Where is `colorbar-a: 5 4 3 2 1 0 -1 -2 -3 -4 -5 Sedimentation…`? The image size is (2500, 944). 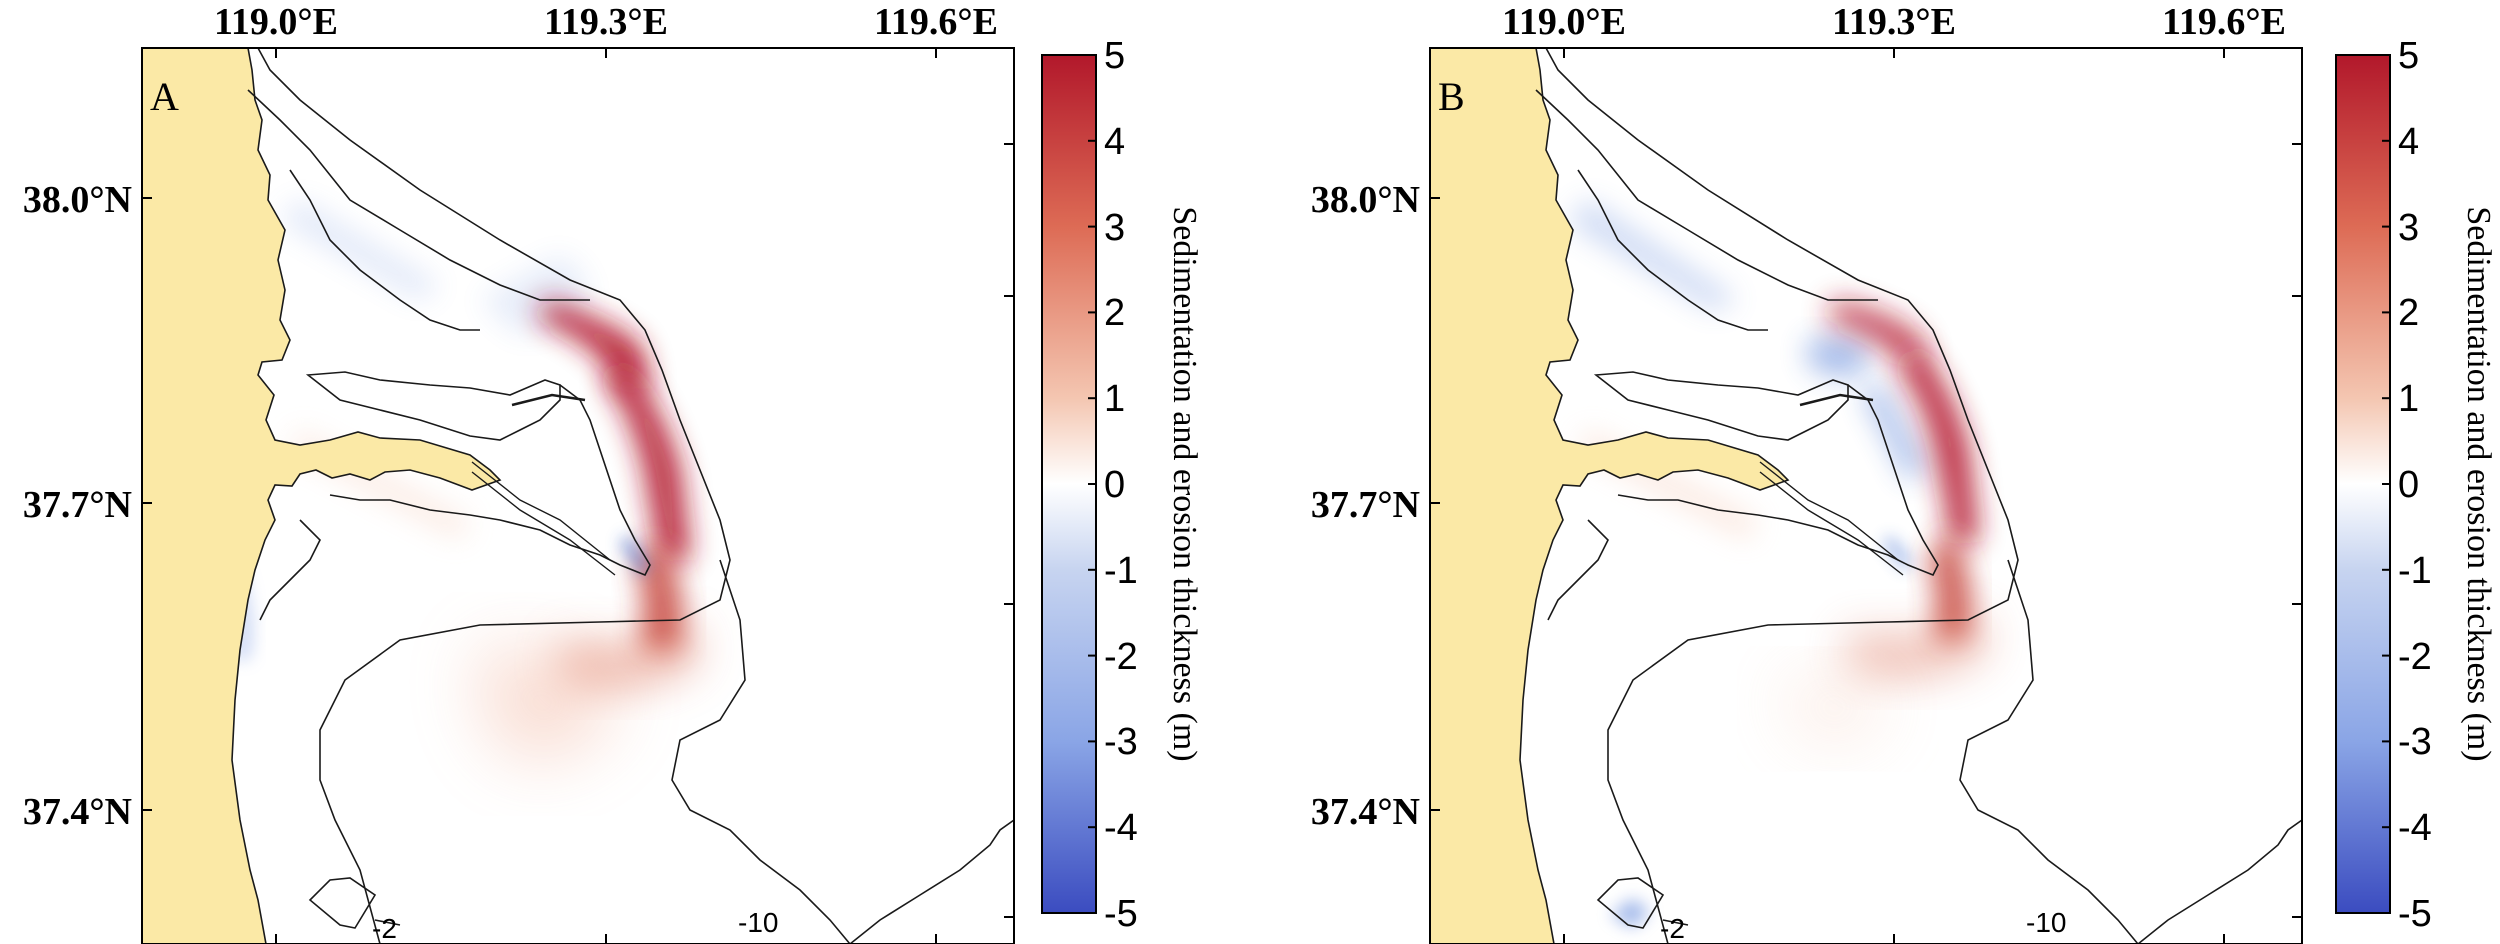
colorbar-a: 5 4 3 2 1 0 -1 -2 -3 -4 -5 Sedimentation… is located at coordinates (1122, 485).